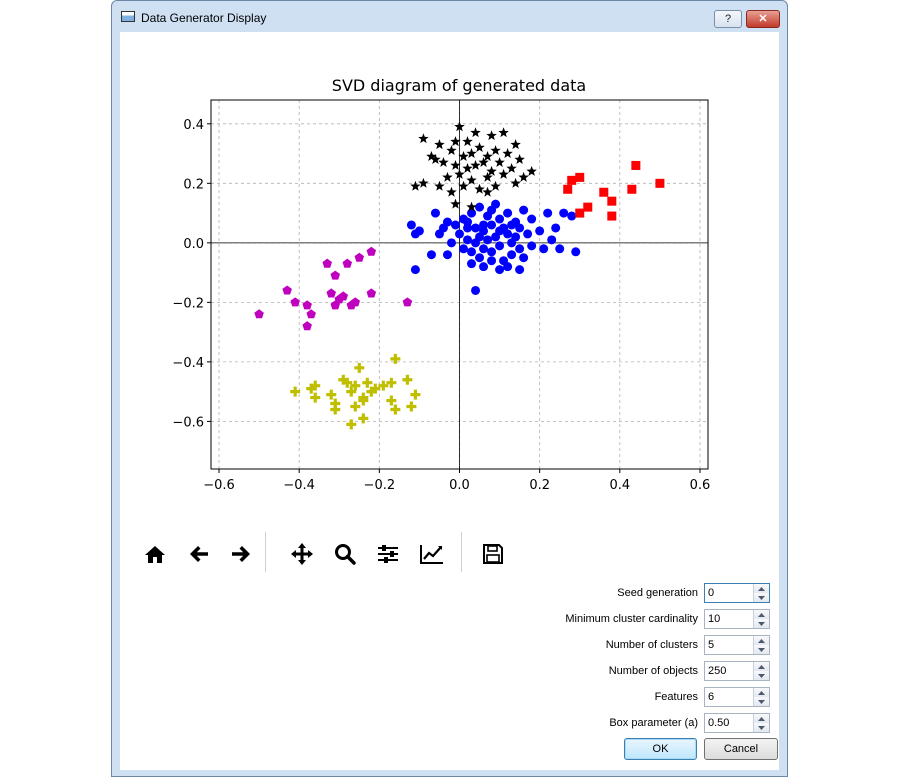 Image resolution: width=900 pixels, height=779 pixels. I want to click on home-icon, so click(155, 554).